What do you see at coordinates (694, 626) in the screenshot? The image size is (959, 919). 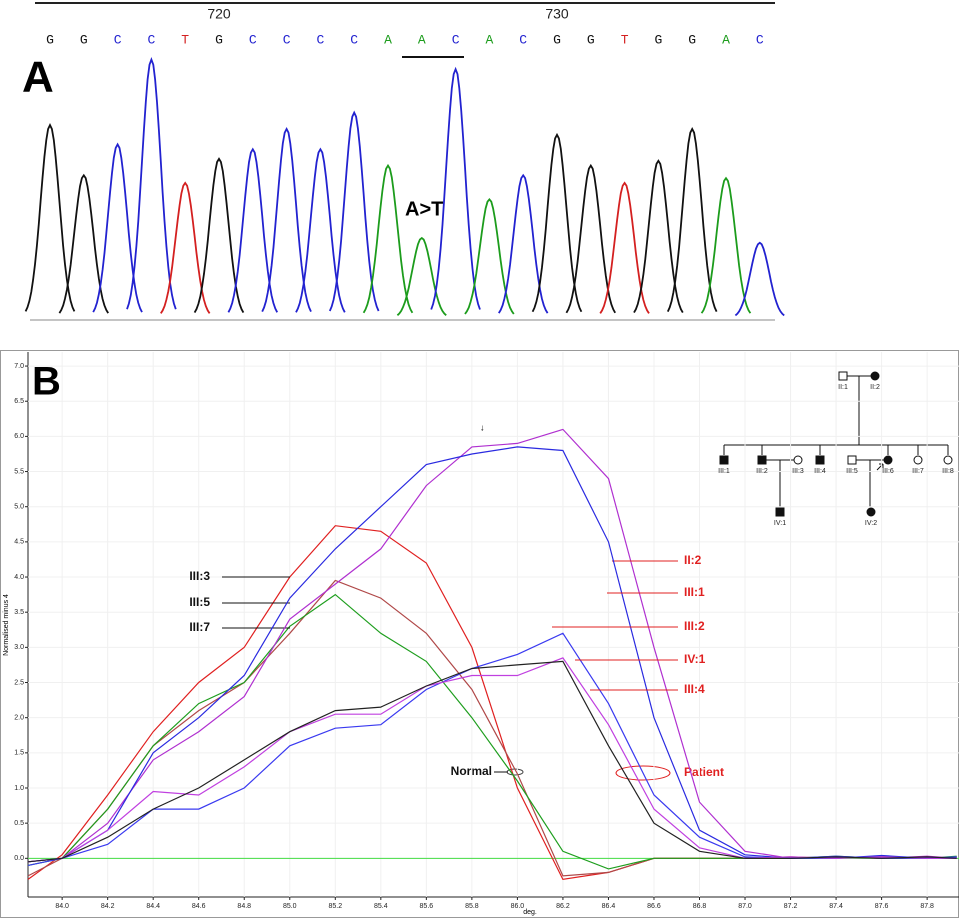 I see `series-label: III:2` at bounding box center [694, 626].